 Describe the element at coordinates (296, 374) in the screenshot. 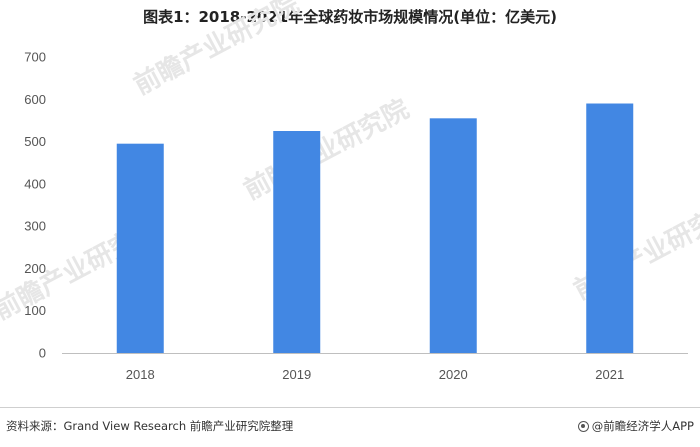

I see `x-tick-label: 2019` at that location.